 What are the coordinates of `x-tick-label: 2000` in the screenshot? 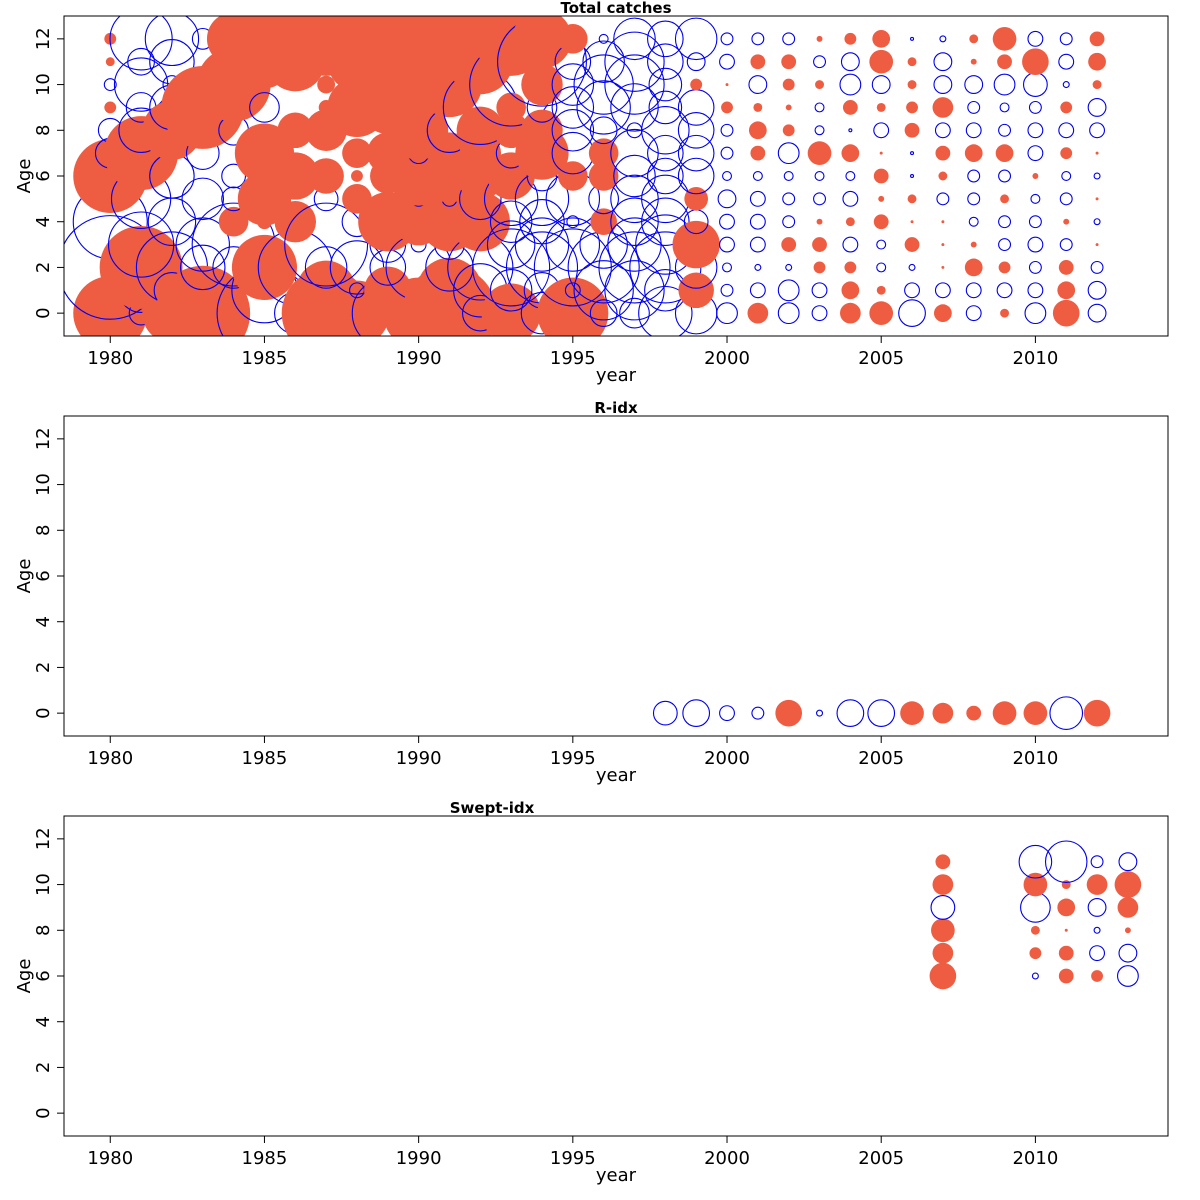 It's located at (727, 1158).